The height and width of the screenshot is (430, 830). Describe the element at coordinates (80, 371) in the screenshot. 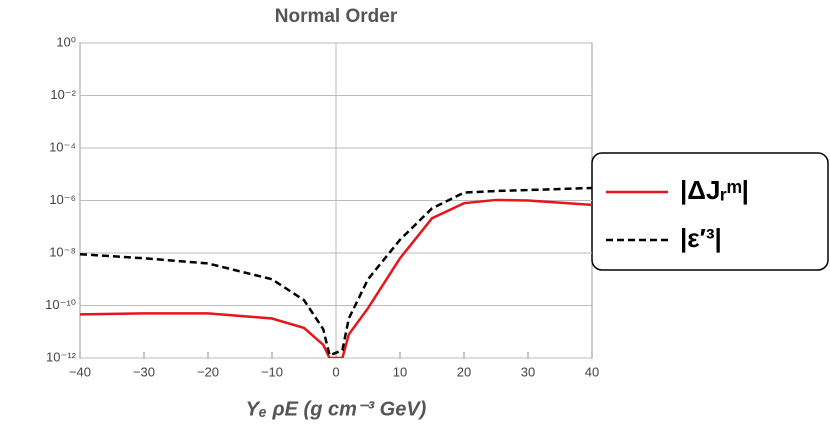

I see `x-tick-label: −40` at that location.